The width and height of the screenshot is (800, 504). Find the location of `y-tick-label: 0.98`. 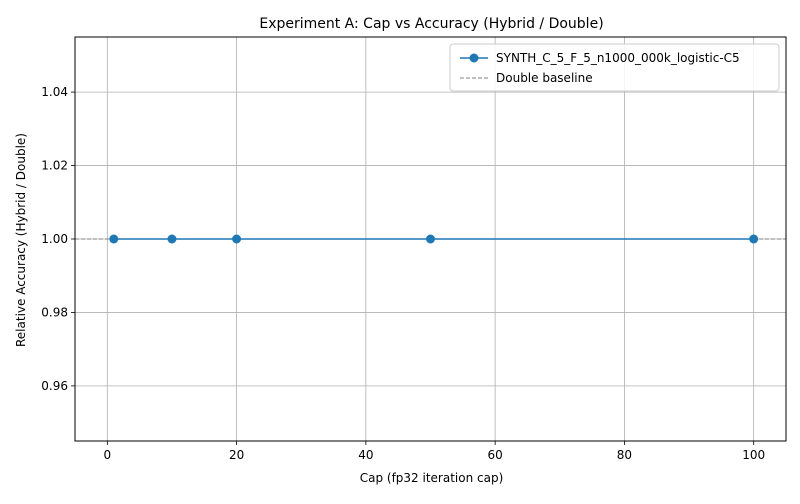

y-tick-label: 0.98 is located at coordinates (54, 312).